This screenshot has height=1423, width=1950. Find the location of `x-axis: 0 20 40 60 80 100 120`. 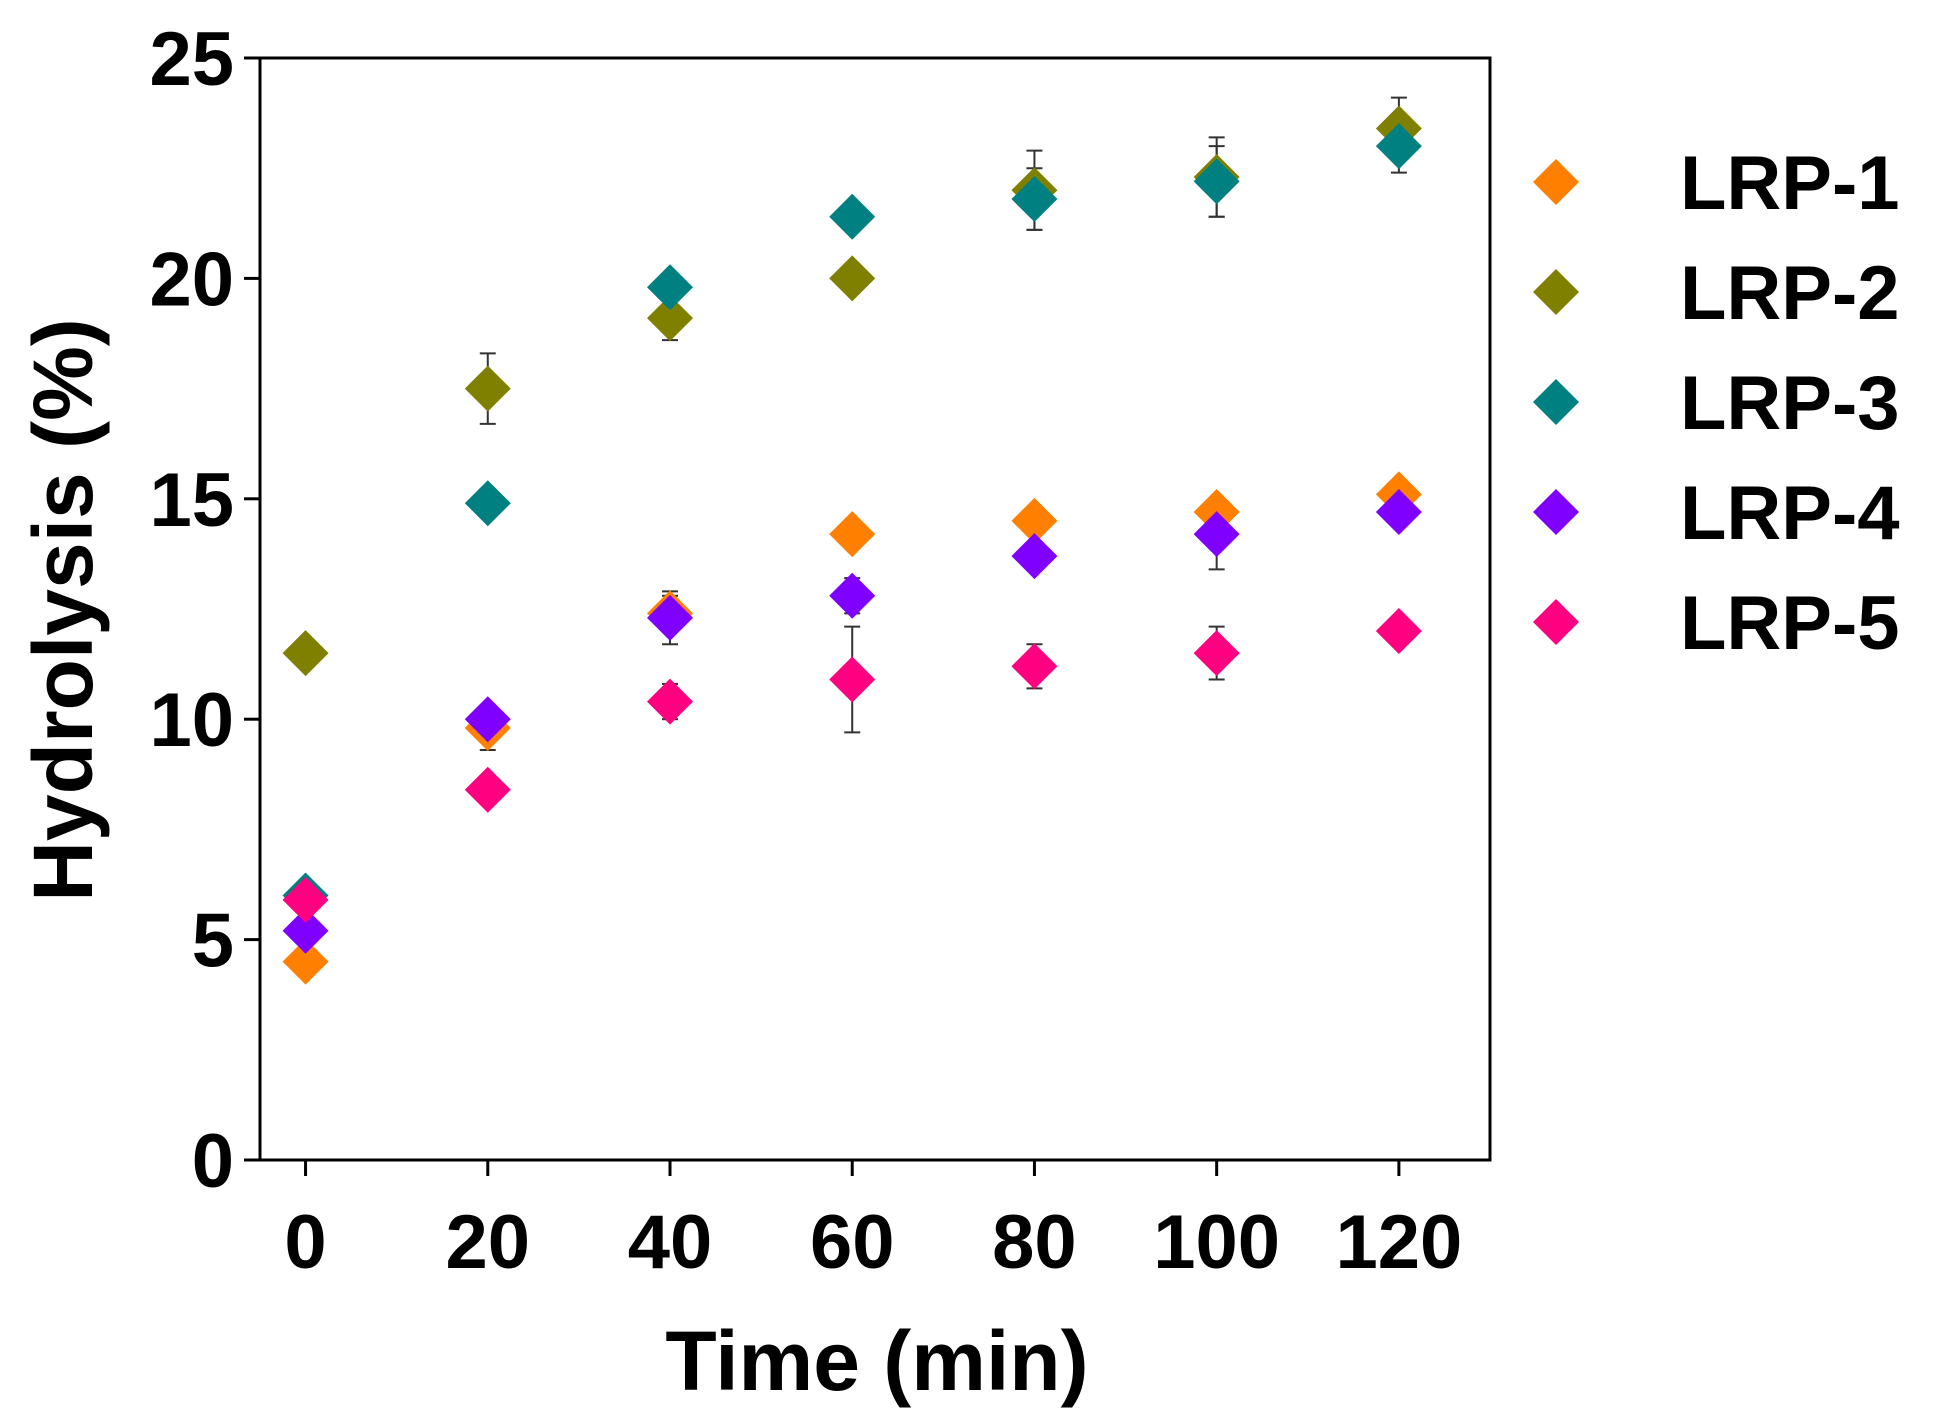

x-axis: 0 20 40 60 80 100 120 is located at coordinates (873, 1222).